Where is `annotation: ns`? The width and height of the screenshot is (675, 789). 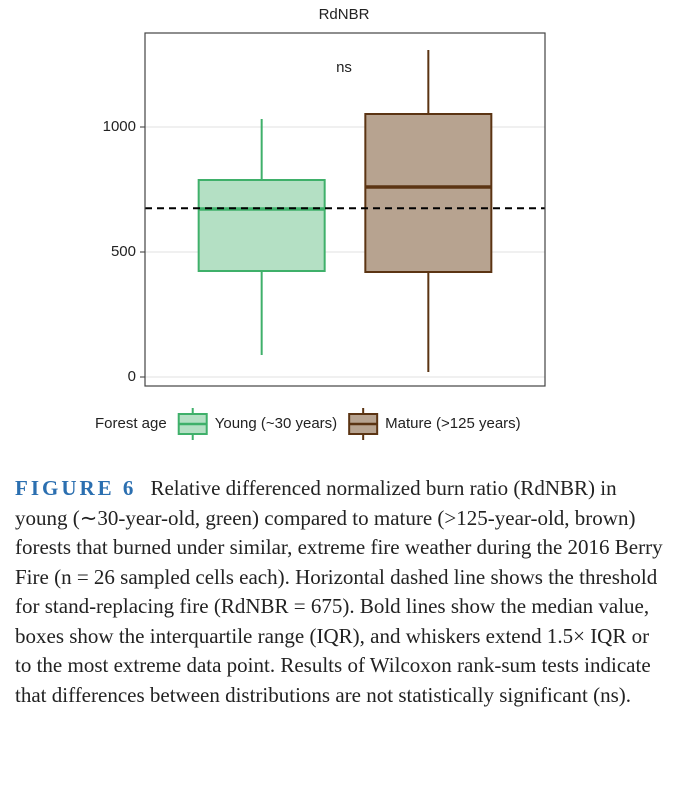
annotation: ns is located at coordinates (344, 67).